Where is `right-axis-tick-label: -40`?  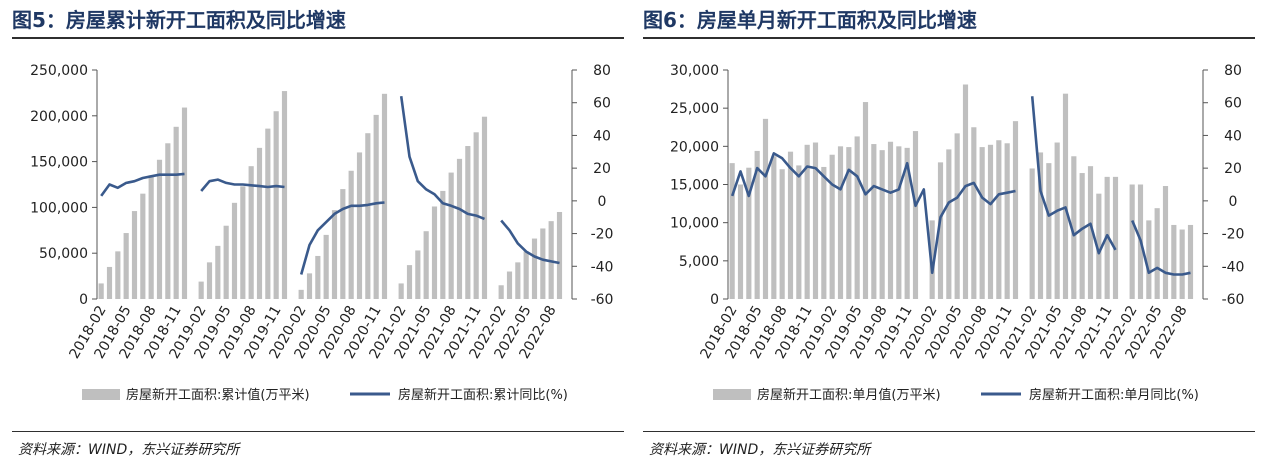
right-axis-tick-label: -40 is located at coordinates (1233, 267).